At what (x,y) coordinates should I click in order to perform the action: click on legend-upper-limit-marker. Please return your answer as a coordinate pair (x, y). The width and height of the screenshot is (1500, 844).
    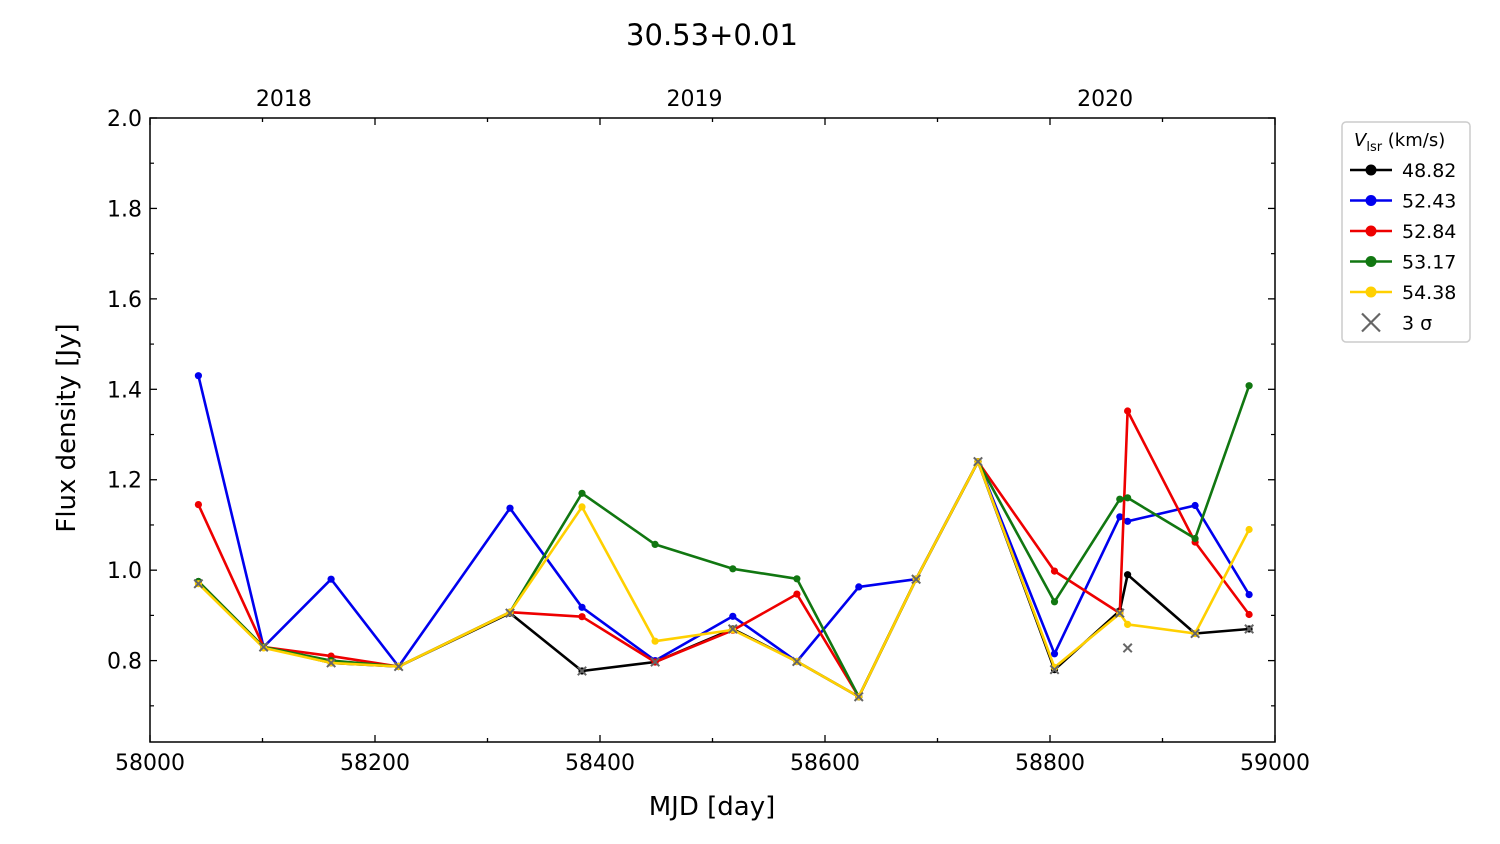
    Looking at the image, I should click on (1371, 322).